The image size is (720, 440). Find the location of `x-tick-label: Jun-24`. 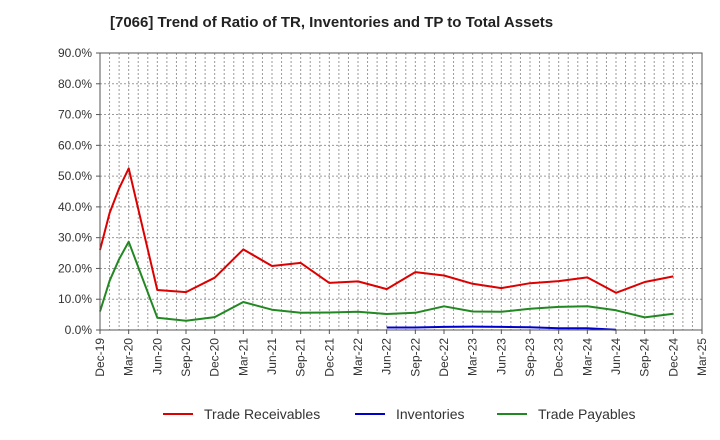

x-tick-label: Jun-24 is located at coordinates (616, 356).